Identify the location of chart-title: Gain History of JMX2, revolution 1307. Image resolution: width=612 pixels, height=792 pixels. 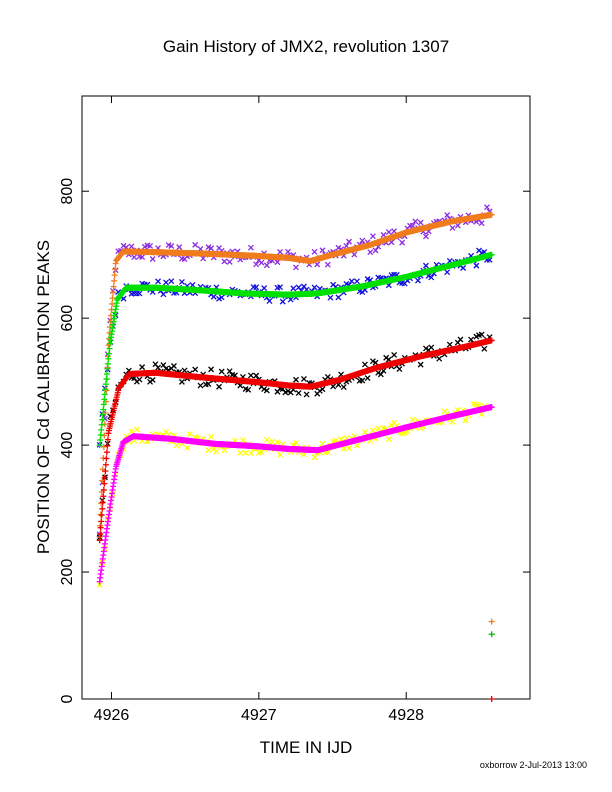
(306, 46).